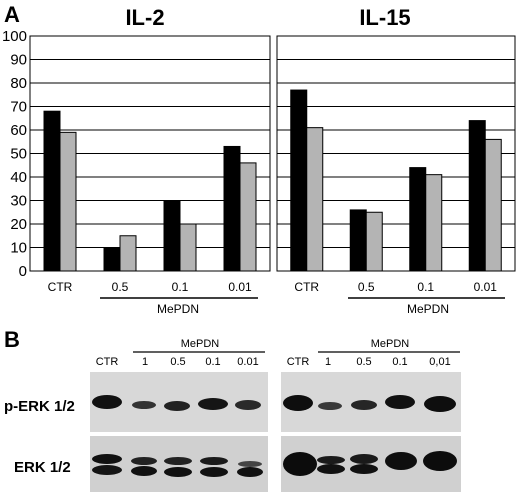 This screenshot has width=520, height=496. I want to click on blot2-lane-label: 0.5, so click(363, 362).